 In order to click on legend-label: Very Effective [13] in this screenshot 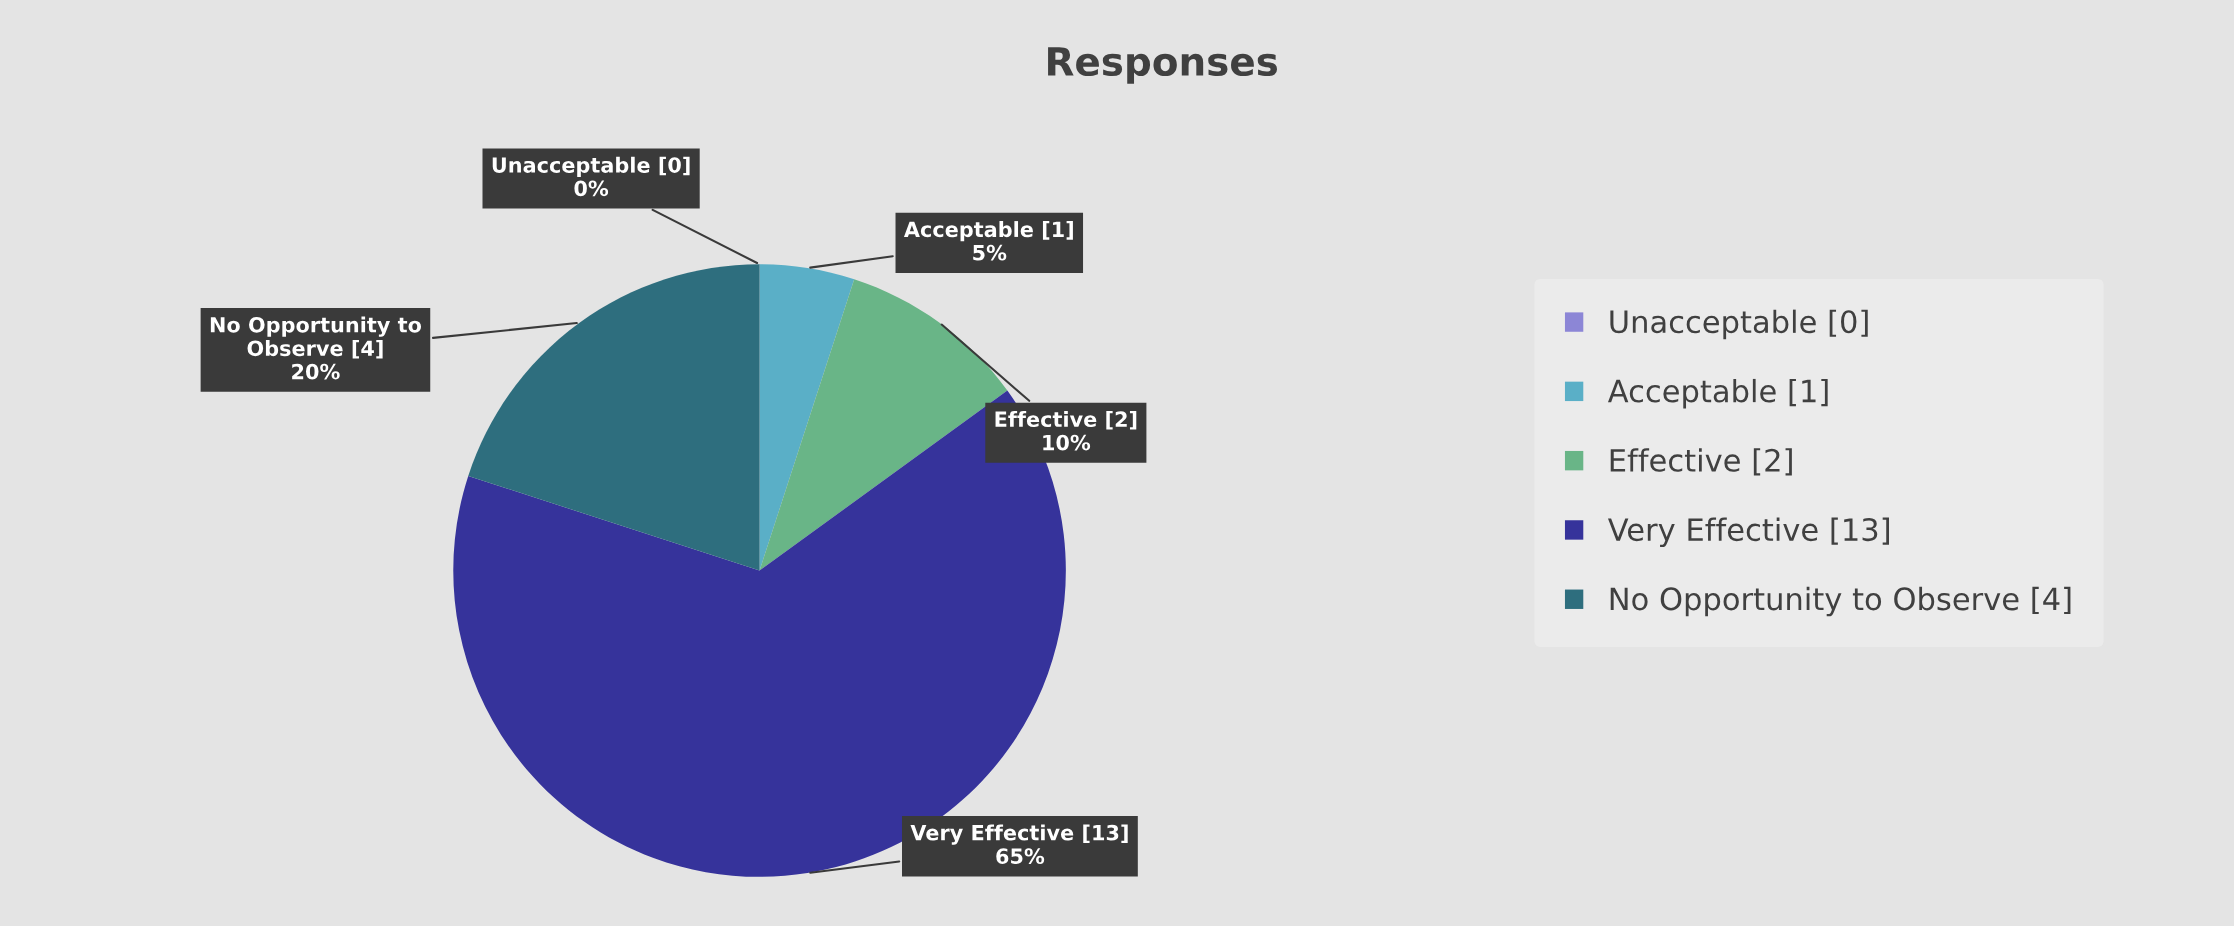, I will do `click(1748, 532)`.